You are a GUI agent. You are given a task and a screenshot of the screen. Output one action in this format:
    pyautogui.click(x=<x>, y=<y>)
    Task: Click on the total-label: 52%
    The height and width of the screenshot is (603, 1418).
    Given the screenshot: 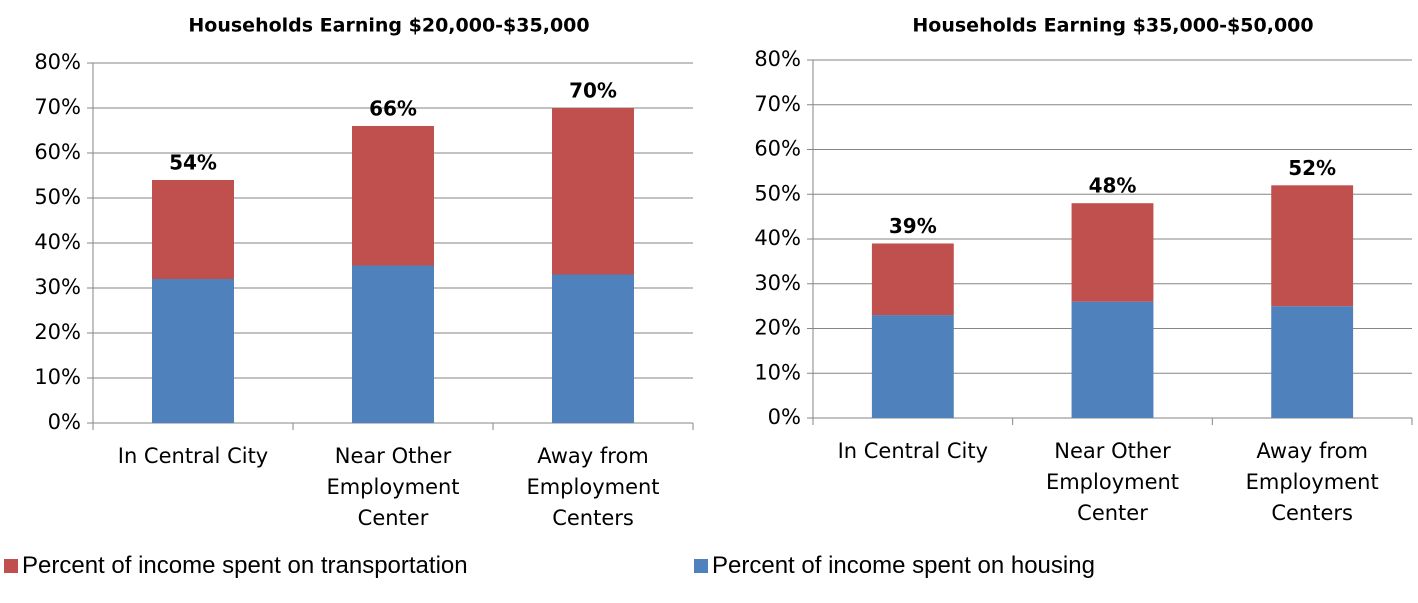 What is the action you would take?
    pyautogui.click(x=1312, y=168)
    